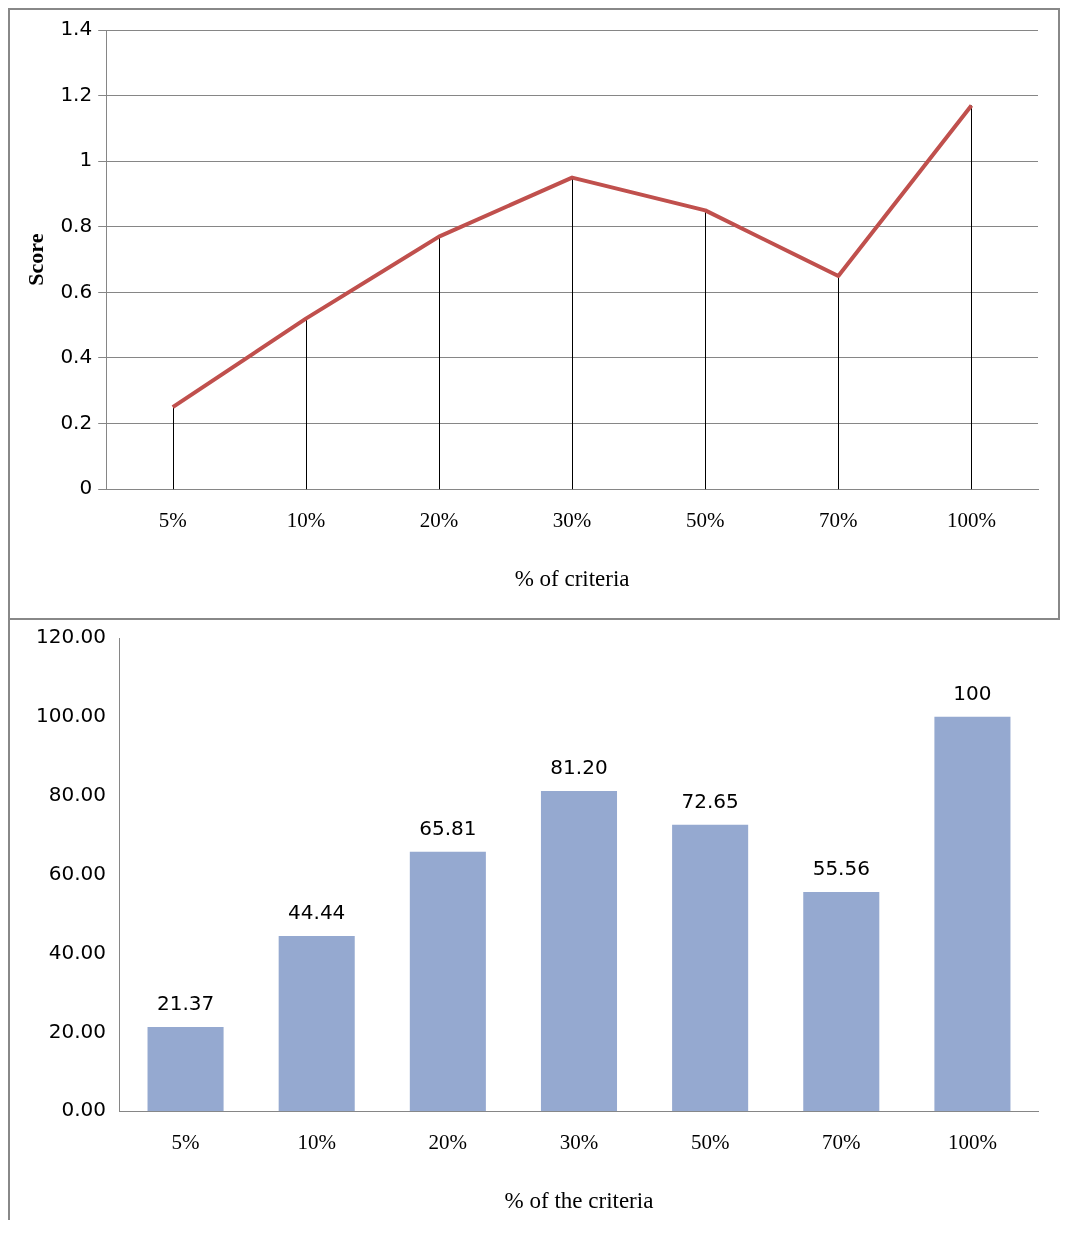 This screenshot has height=1234, width=1068. Describe the element at coordinates (83, 1109) in the screenshot. I see `y-tick-label: 0.00` at that location.